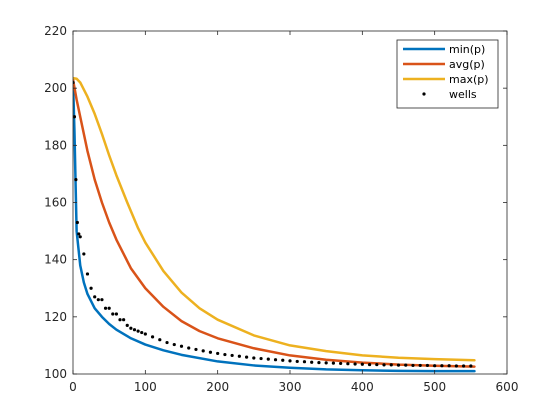 The width and height of the screenshot is (560, 420). What do you see at coordinates (55, 88) in the screenshot?
I see `y-tick-label: 200` at bounding box center [55, 88].